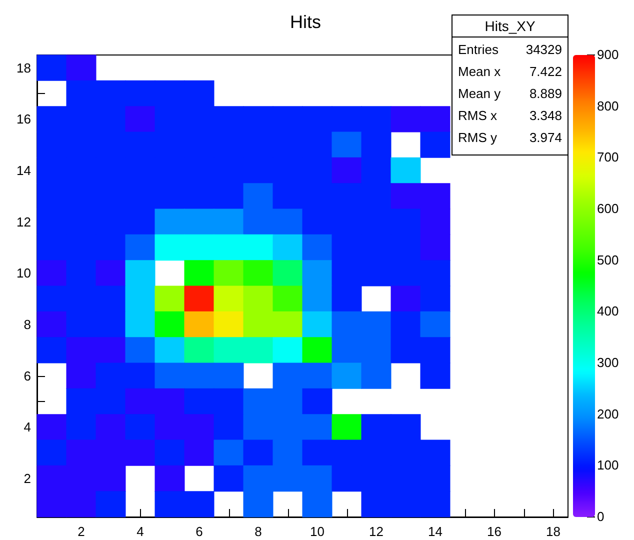  I want to click on annotation: 7.422, so click(545, 71).